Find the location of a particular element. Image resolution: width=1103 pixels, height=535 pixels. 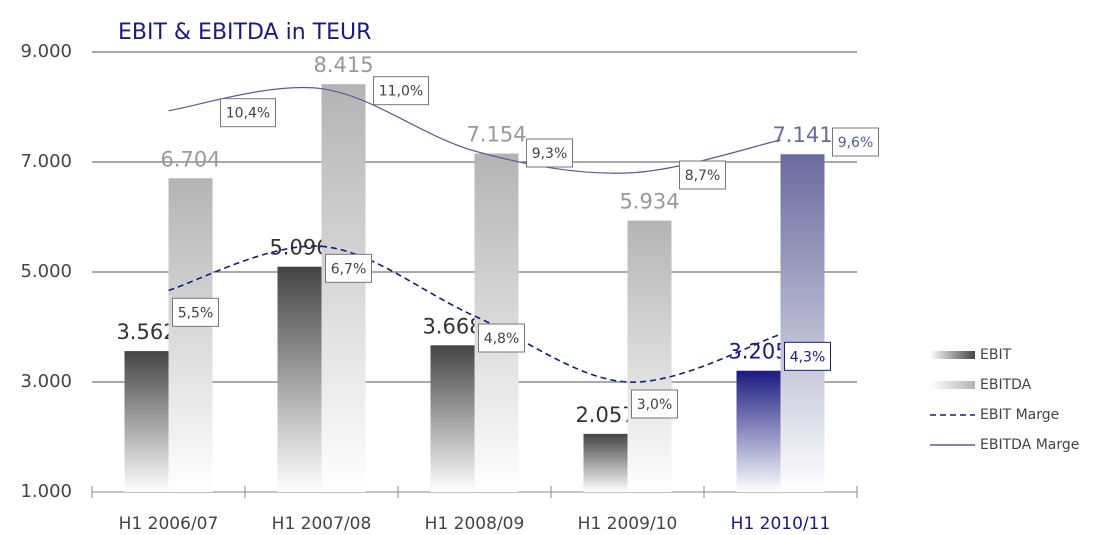

x-tick-label: H1 2008/09 is located at coordinates (475, 524).